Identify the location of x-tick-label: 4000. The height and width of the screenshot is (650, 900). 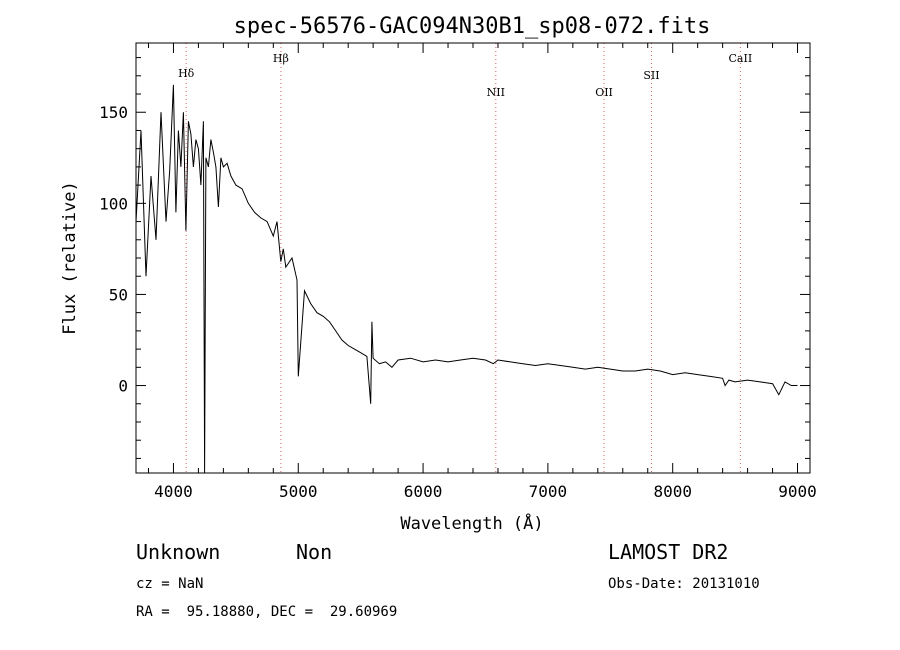
(173, 491).